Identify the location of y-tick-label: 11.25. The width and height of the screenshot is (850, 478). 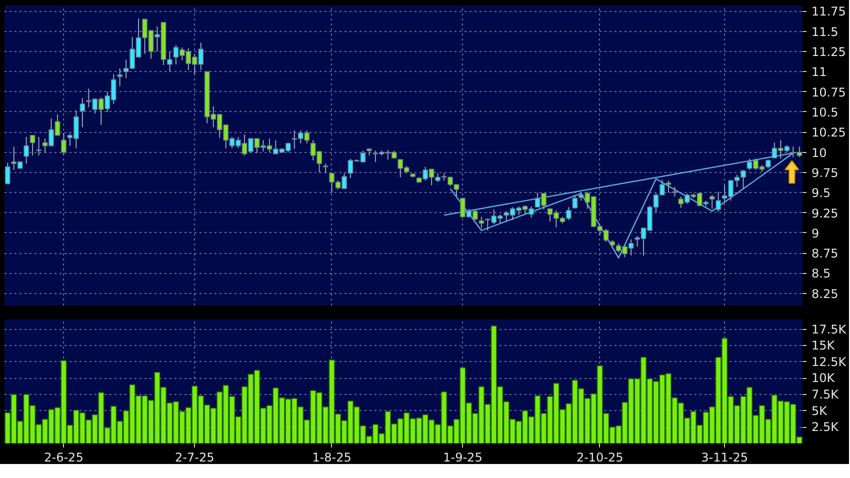
(829, 51).